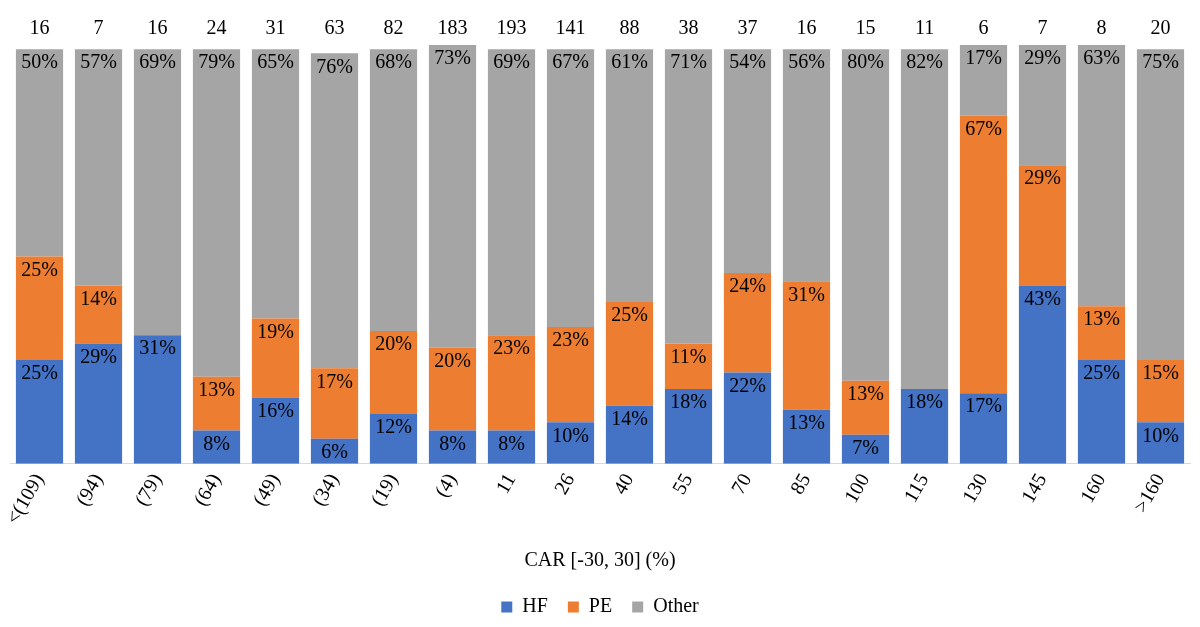  Describe the element at coordinates (629, 61) in the screenshot. I see `data-label: 61%` at that location.